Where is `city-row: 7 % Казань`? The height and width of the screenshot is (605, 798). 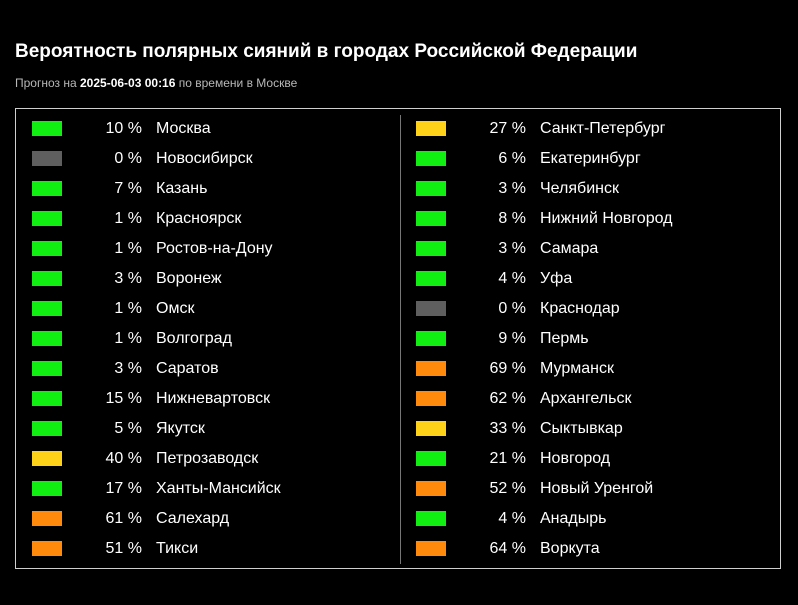
city-row: 7 % Казань is located at coordinates (202, 189).